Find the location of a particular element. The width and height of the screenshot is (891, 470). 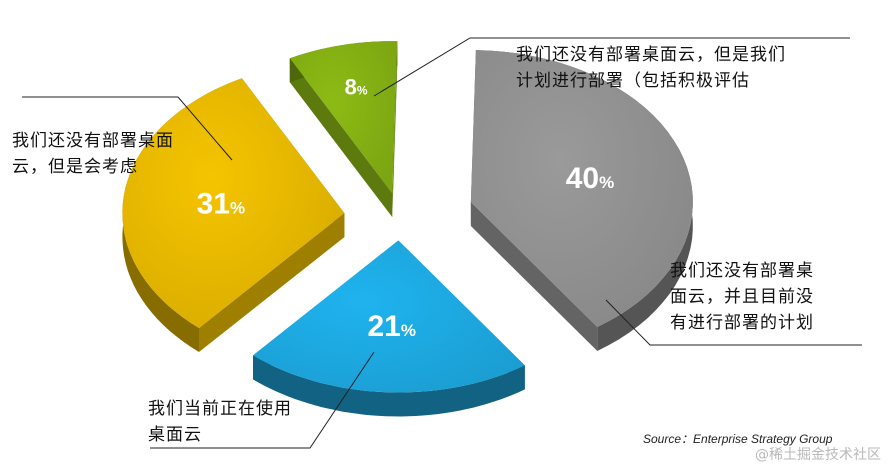

watermark: @稀土掘金技术社区 is located at coordinates (818, 455).